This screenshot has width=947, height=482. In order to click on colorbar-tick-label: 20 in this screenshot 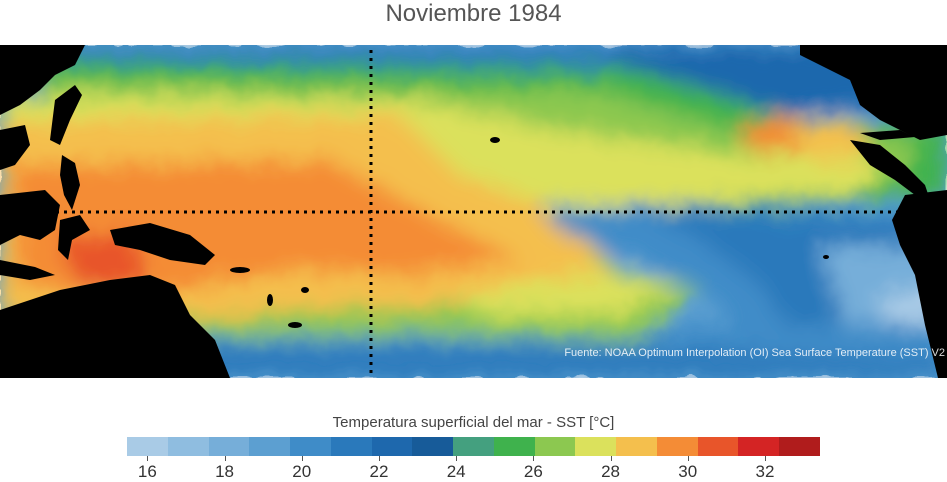, I will do `click(302, 471)`.